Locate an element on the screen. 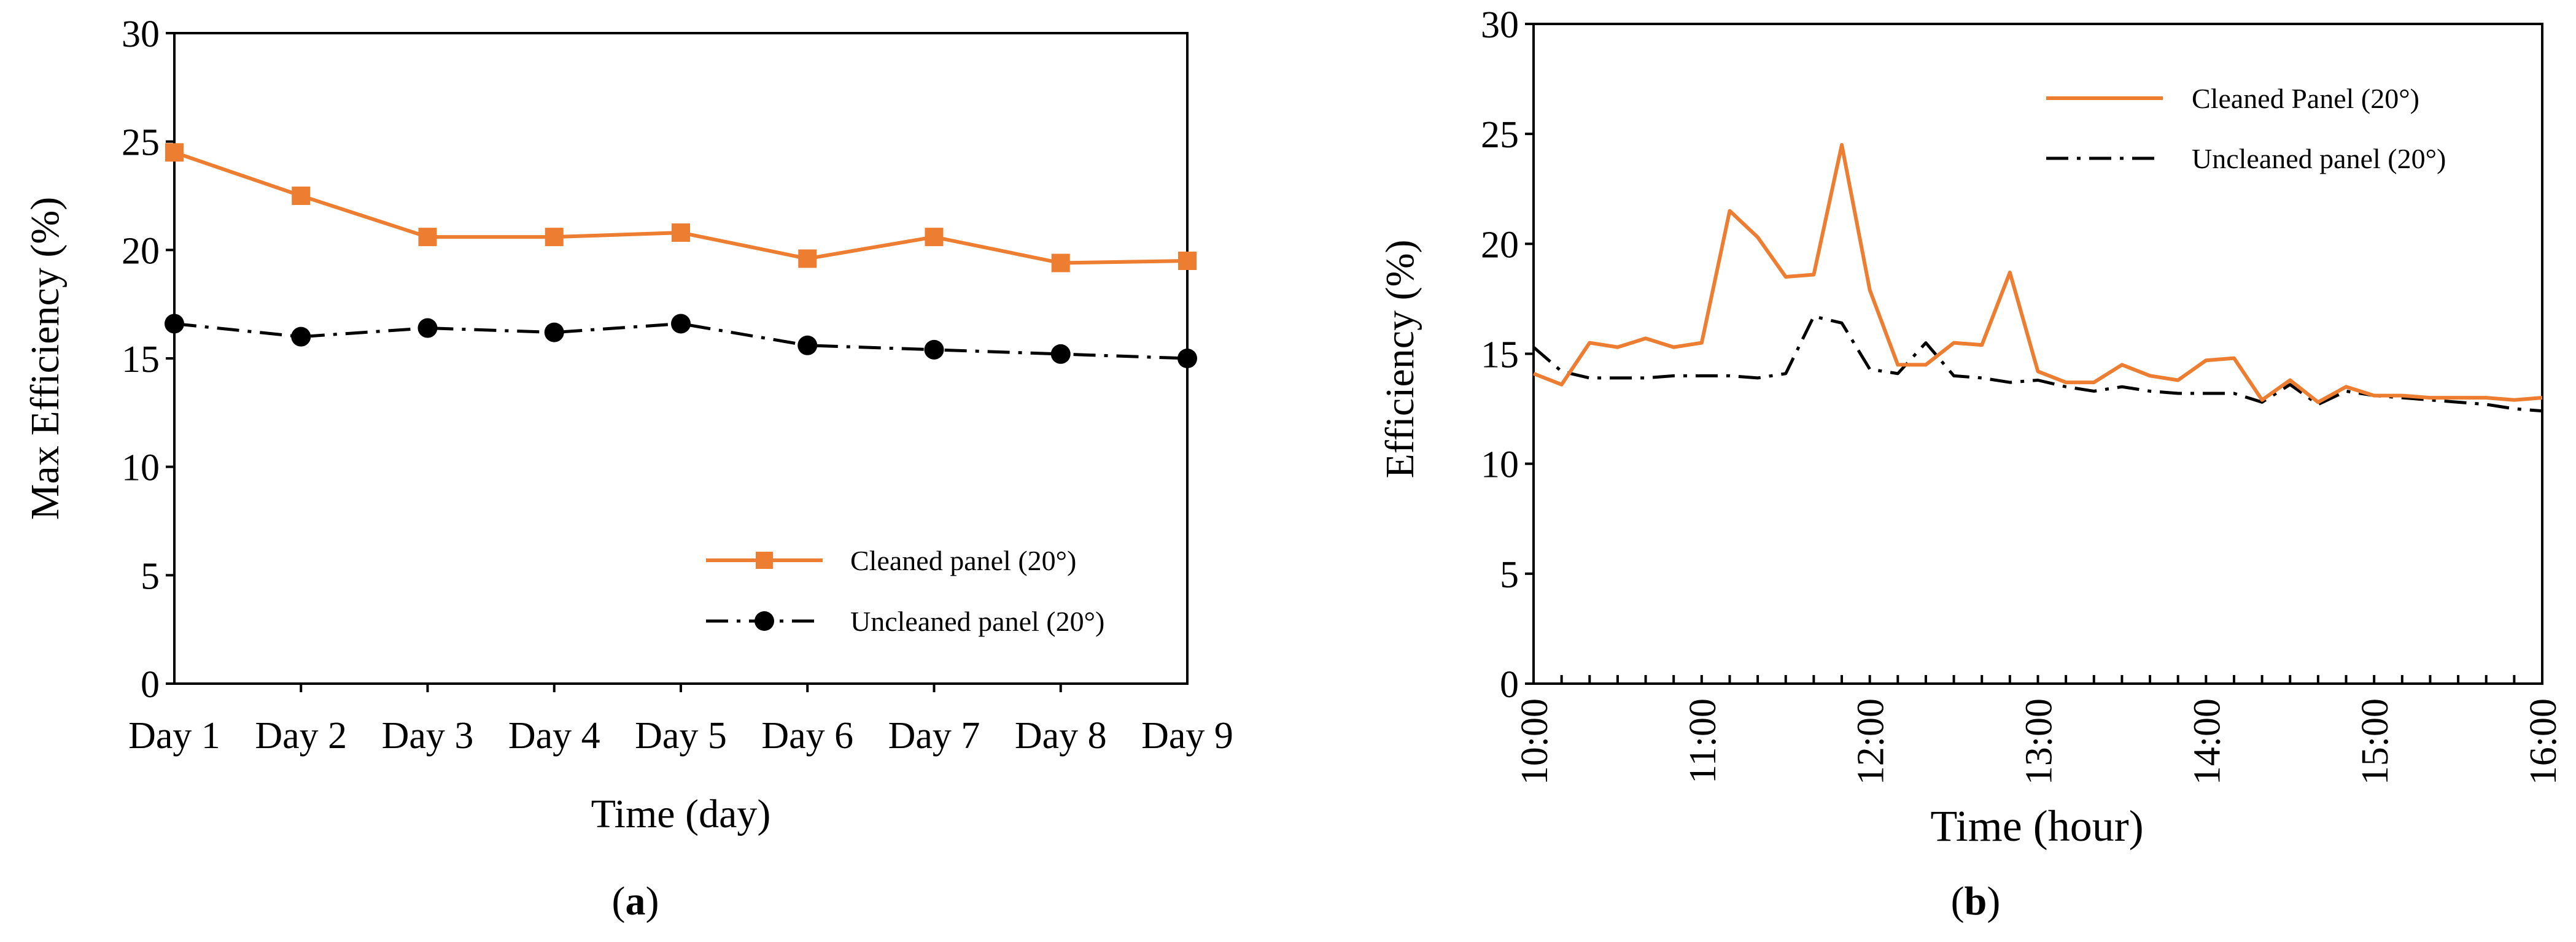  panel-a-x-tick-label: Day 1 is located at coordinates (174, 736).